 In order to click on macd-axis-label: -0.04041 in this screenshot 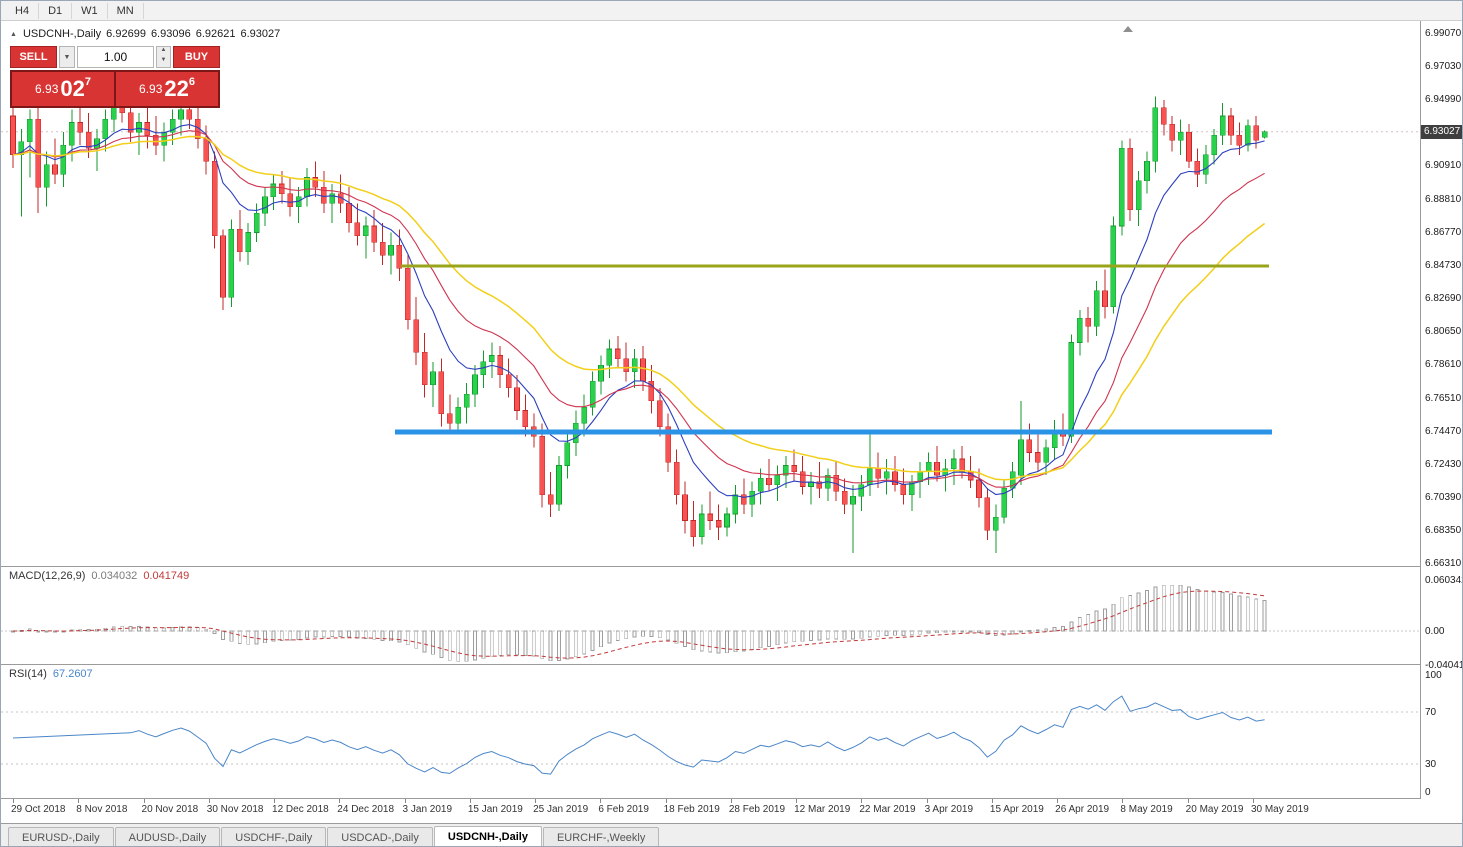, I will do `click(1444, 666)`.